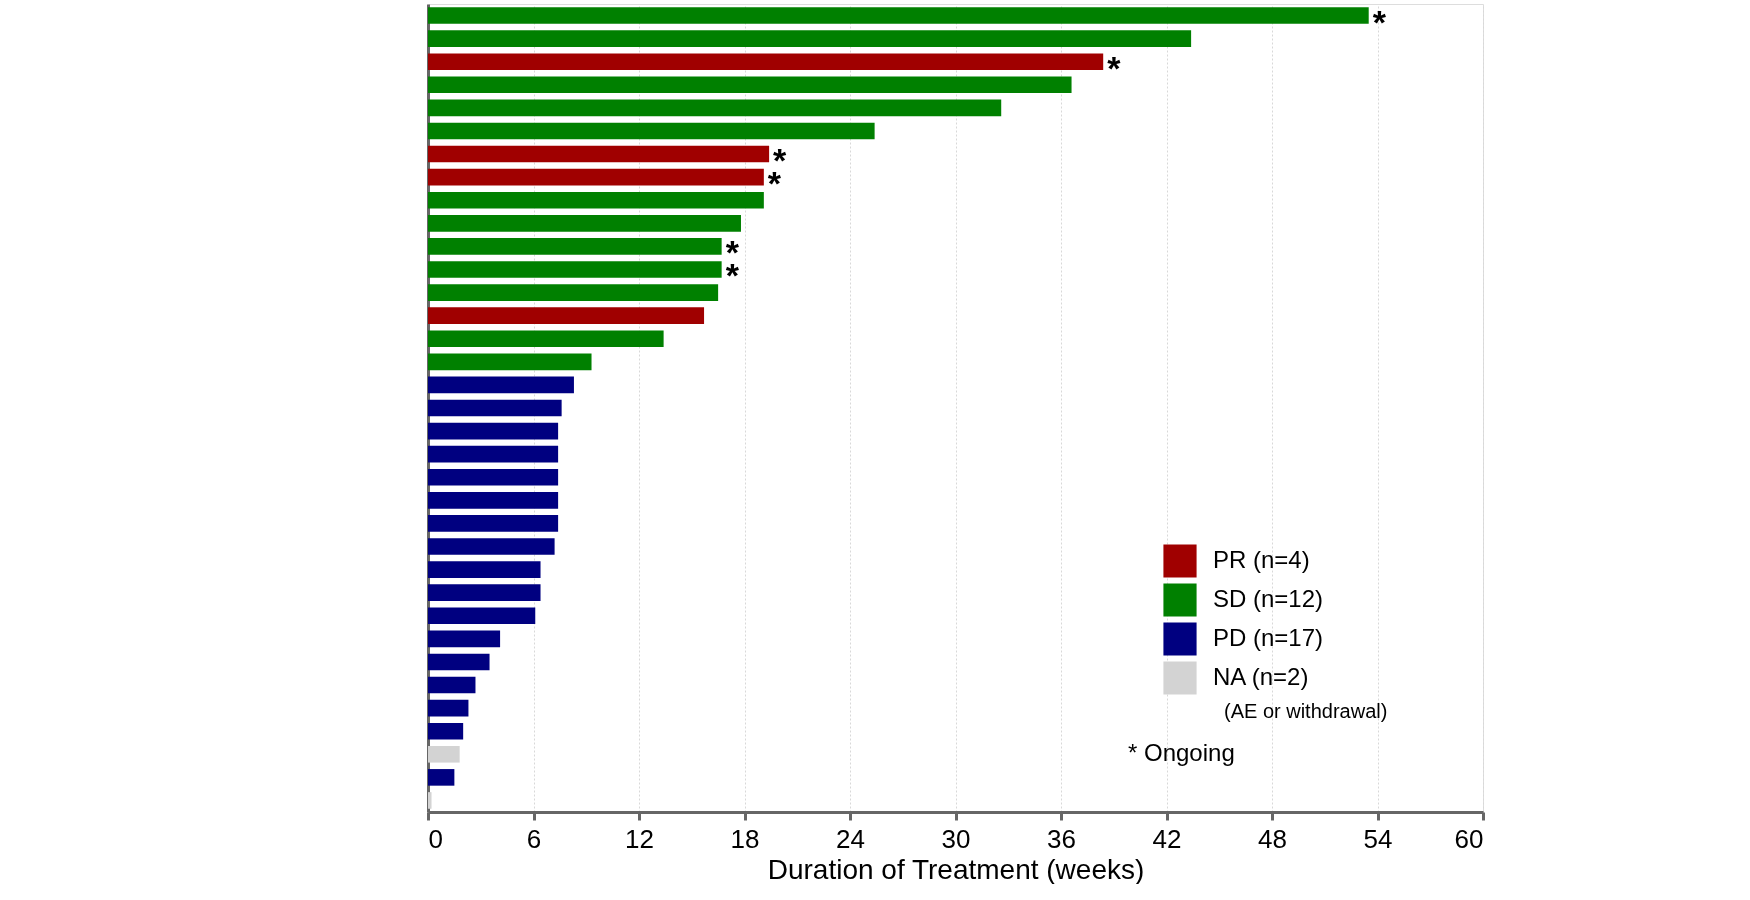  I want to click on x-tick-label: 6, so click(534, 838).